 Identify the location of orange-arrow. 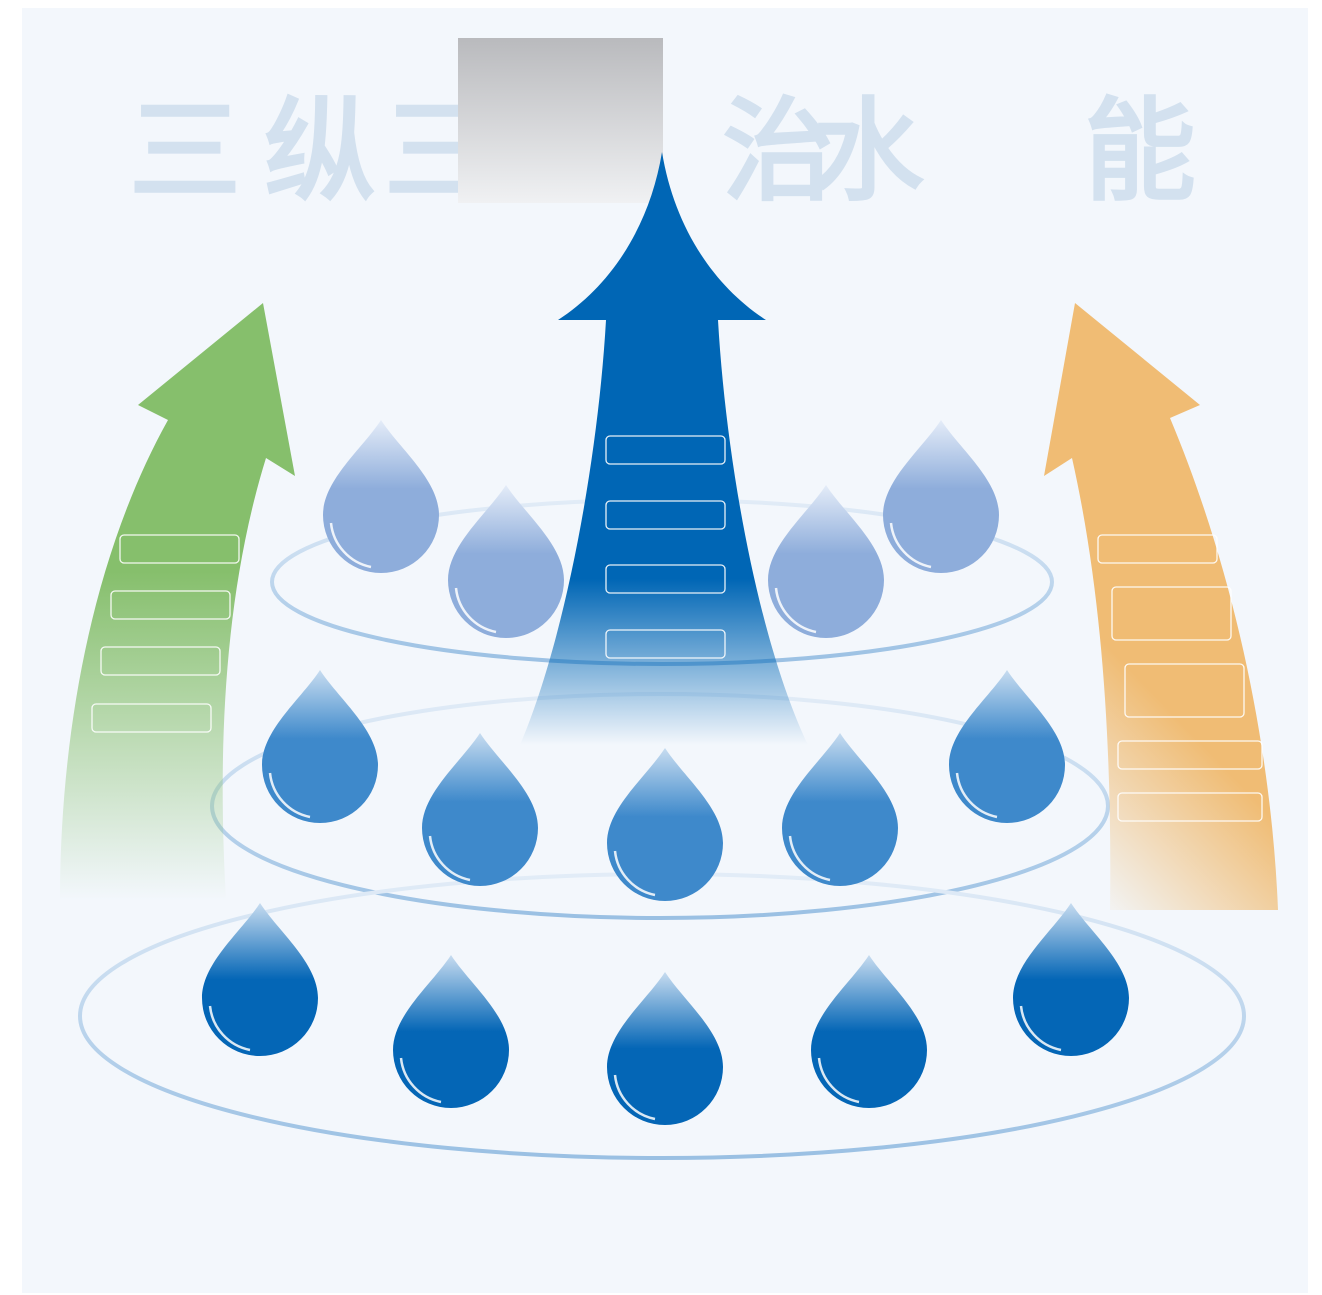
(1161, 606).